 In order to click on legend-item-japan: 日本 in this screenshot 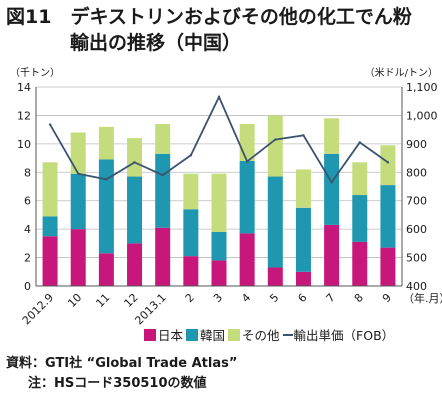, I will do `click(163, 334)`.